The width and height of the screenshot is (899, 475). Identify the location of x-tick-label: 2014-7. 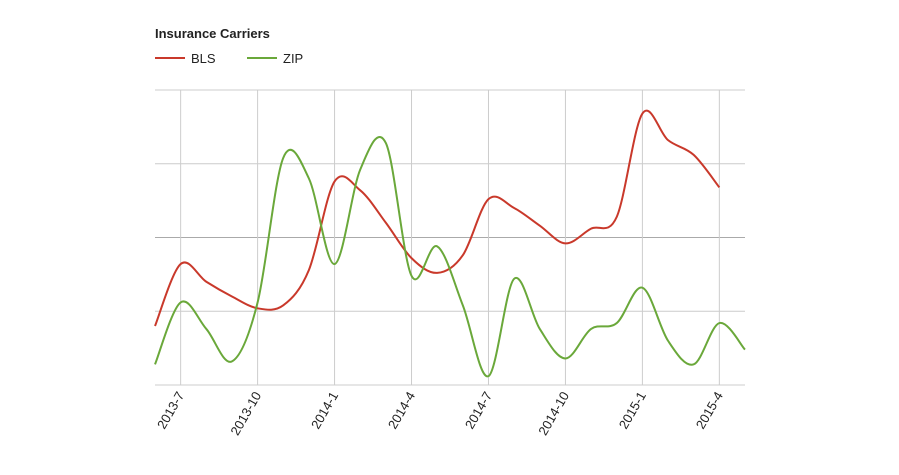
(478, 410).